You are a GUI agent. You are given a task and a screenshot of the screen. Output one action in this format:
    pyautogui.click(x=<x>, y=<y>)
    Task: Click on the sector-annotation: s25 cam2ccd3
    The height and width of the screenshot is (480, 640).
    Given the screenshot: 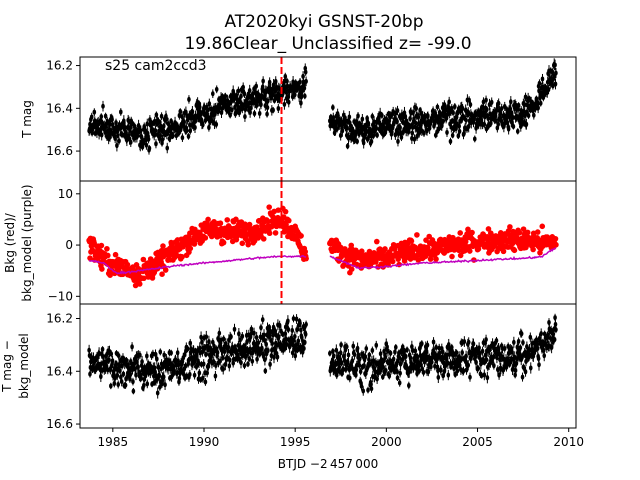 What is the action you would take?
    pyautogui.click(x=156, y=66)
    